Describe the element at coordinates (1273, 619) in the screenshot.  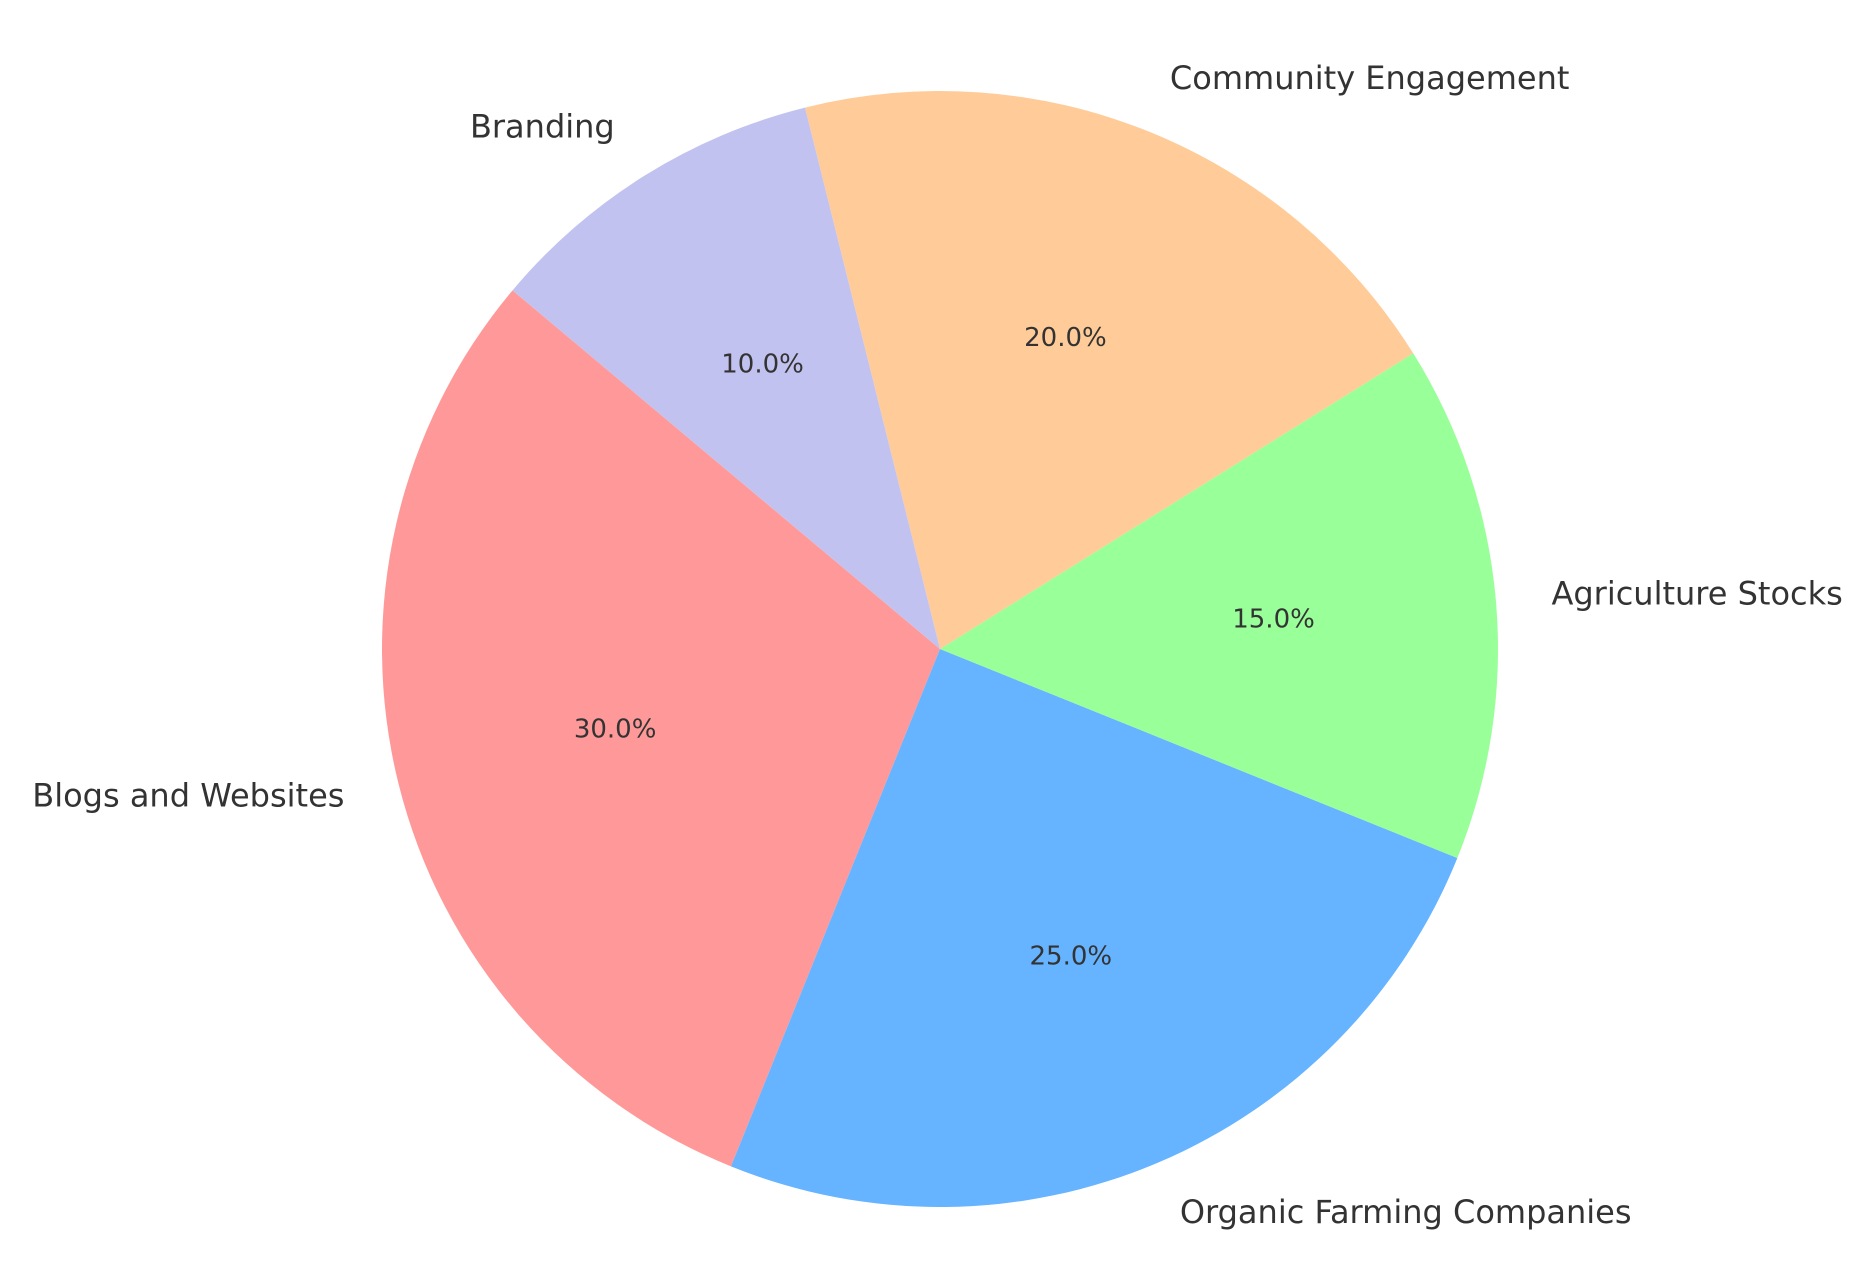
I see `percent-label: 15.0%` at that location.